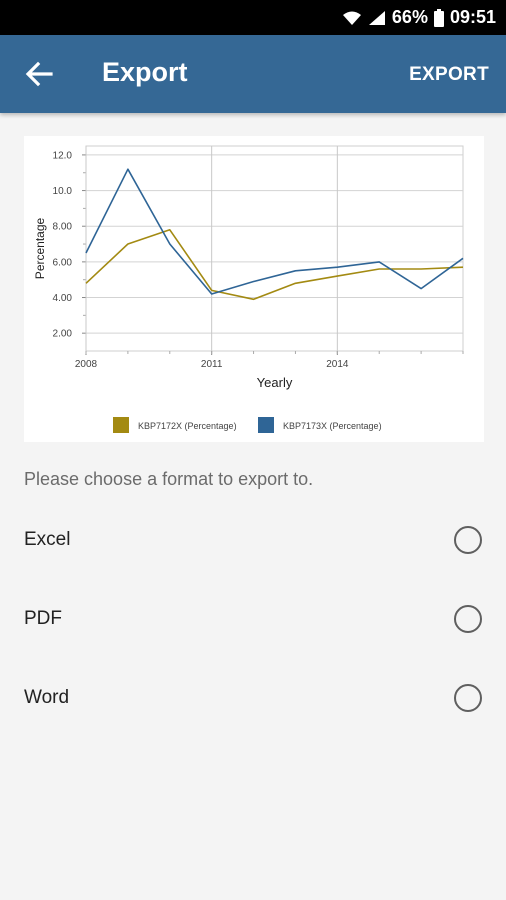 Image resolution: width=506 pixels, height=900 pixels. Describe the element at coordinates (253, 698) in the screenshot. I see `format-option-word: Word` at that location.